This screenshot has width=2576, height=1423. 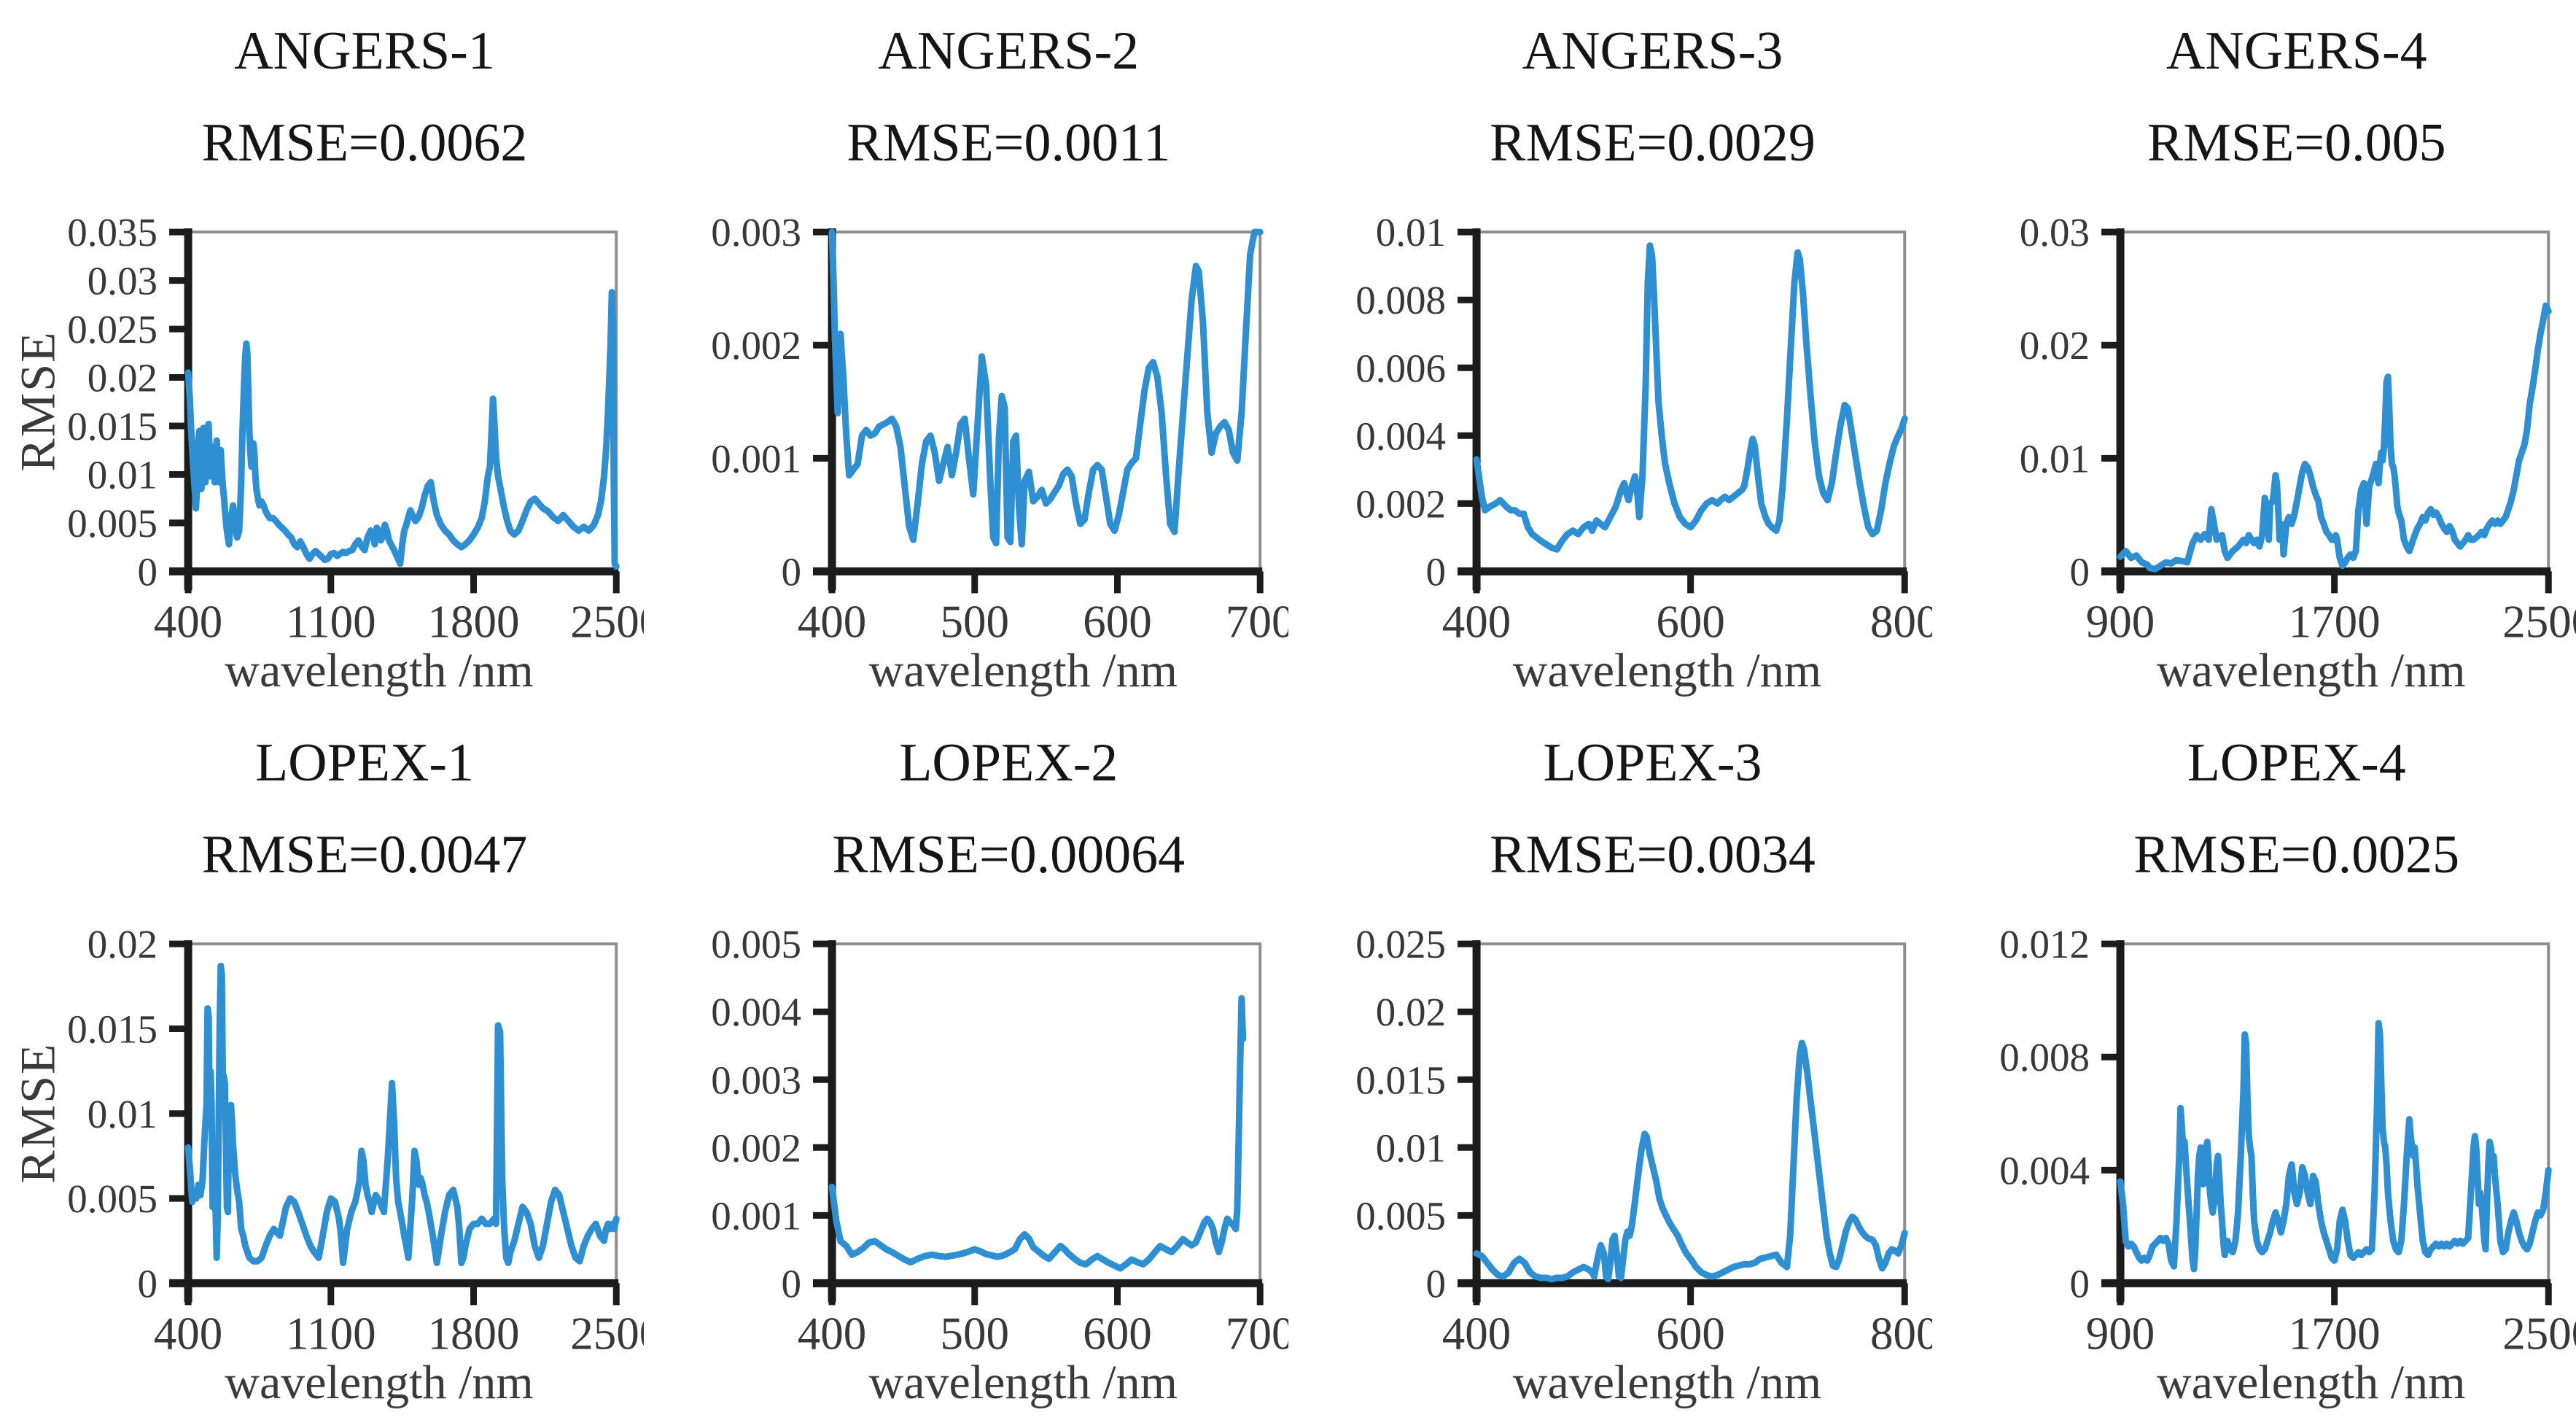 I want to click on plot-svg: 0 0.001 0.002 0.003 400 500 600 700, so click(x=1000, y=428).